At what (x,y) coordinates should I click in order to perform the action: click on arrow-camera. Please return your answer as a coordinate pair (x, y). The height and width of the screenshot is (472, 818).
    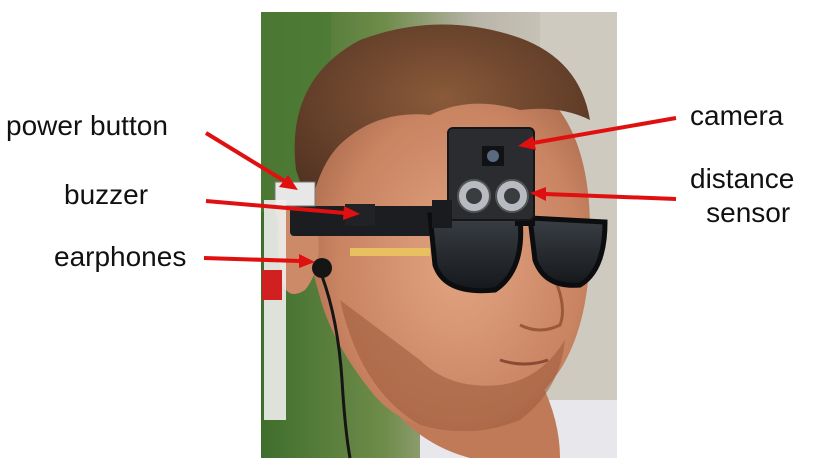
    Looking at the image, I should click on (597, 133).